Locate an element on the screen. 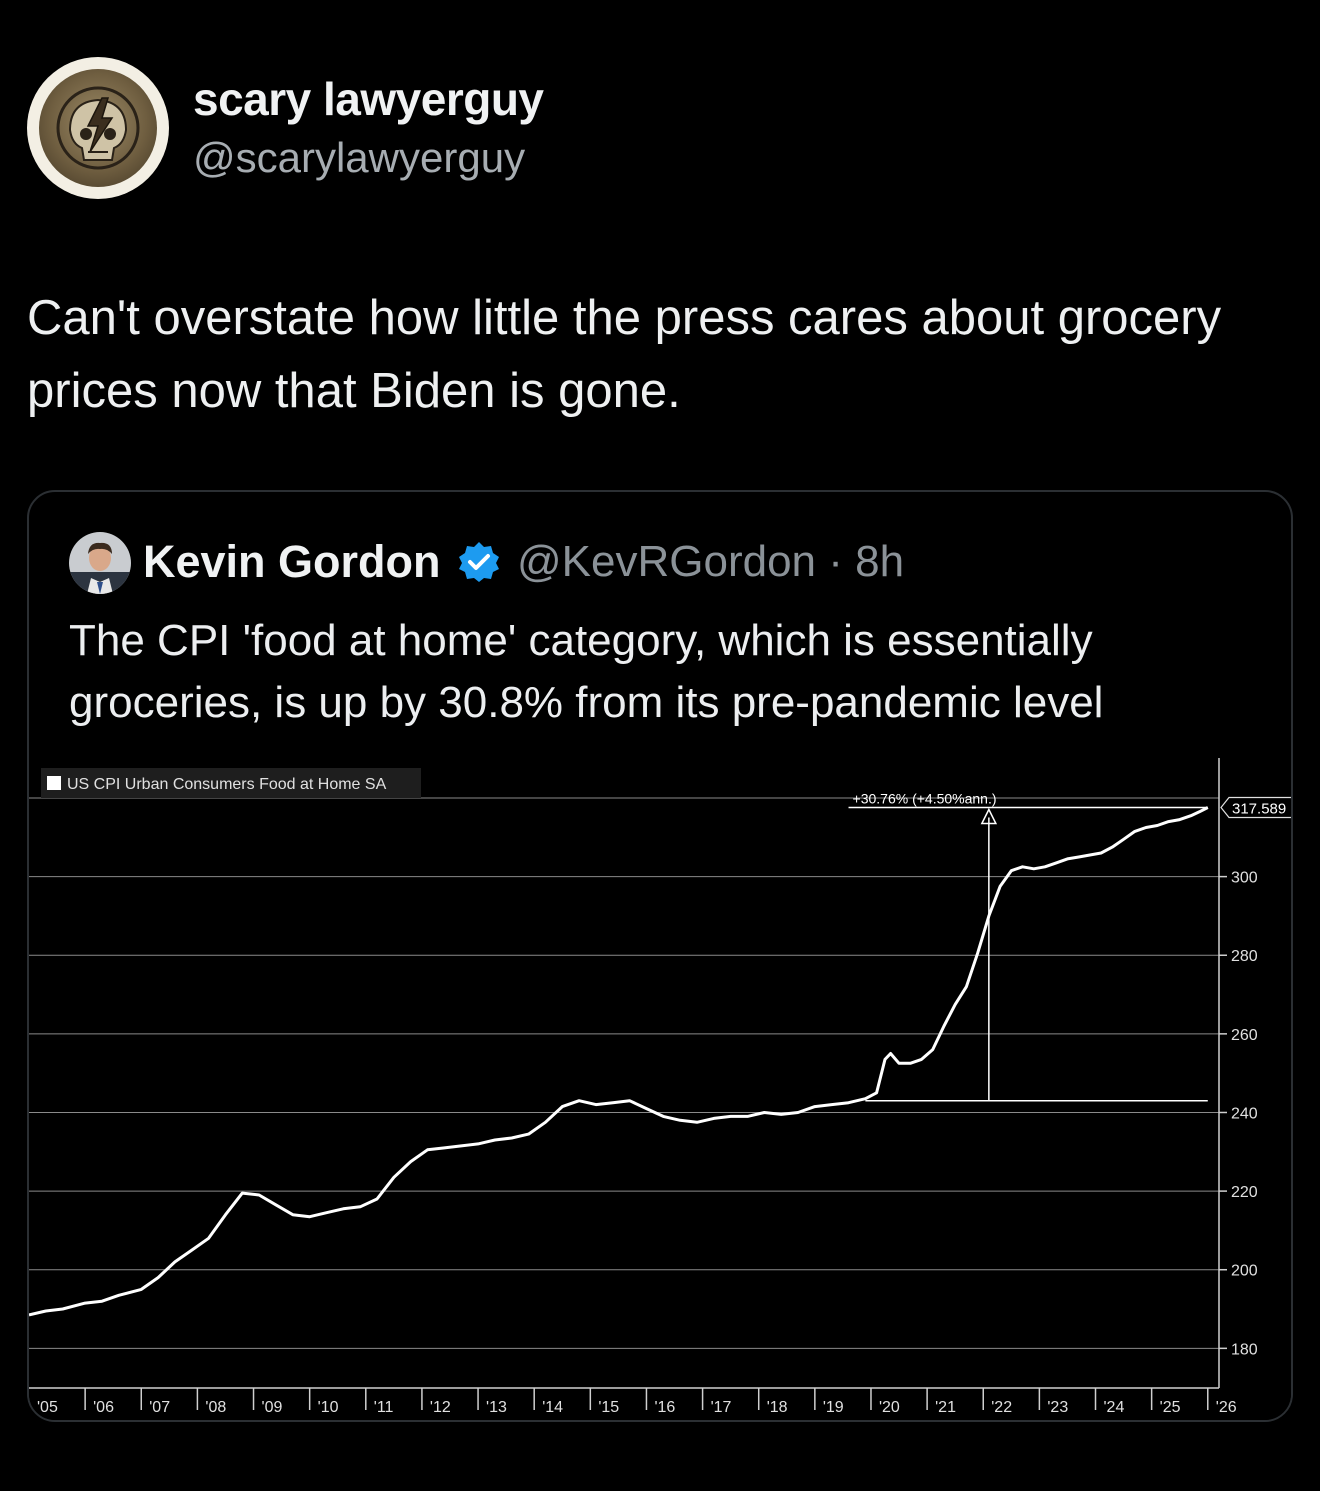  x-tick-label: '20 is located at coordinates (889, 1407).